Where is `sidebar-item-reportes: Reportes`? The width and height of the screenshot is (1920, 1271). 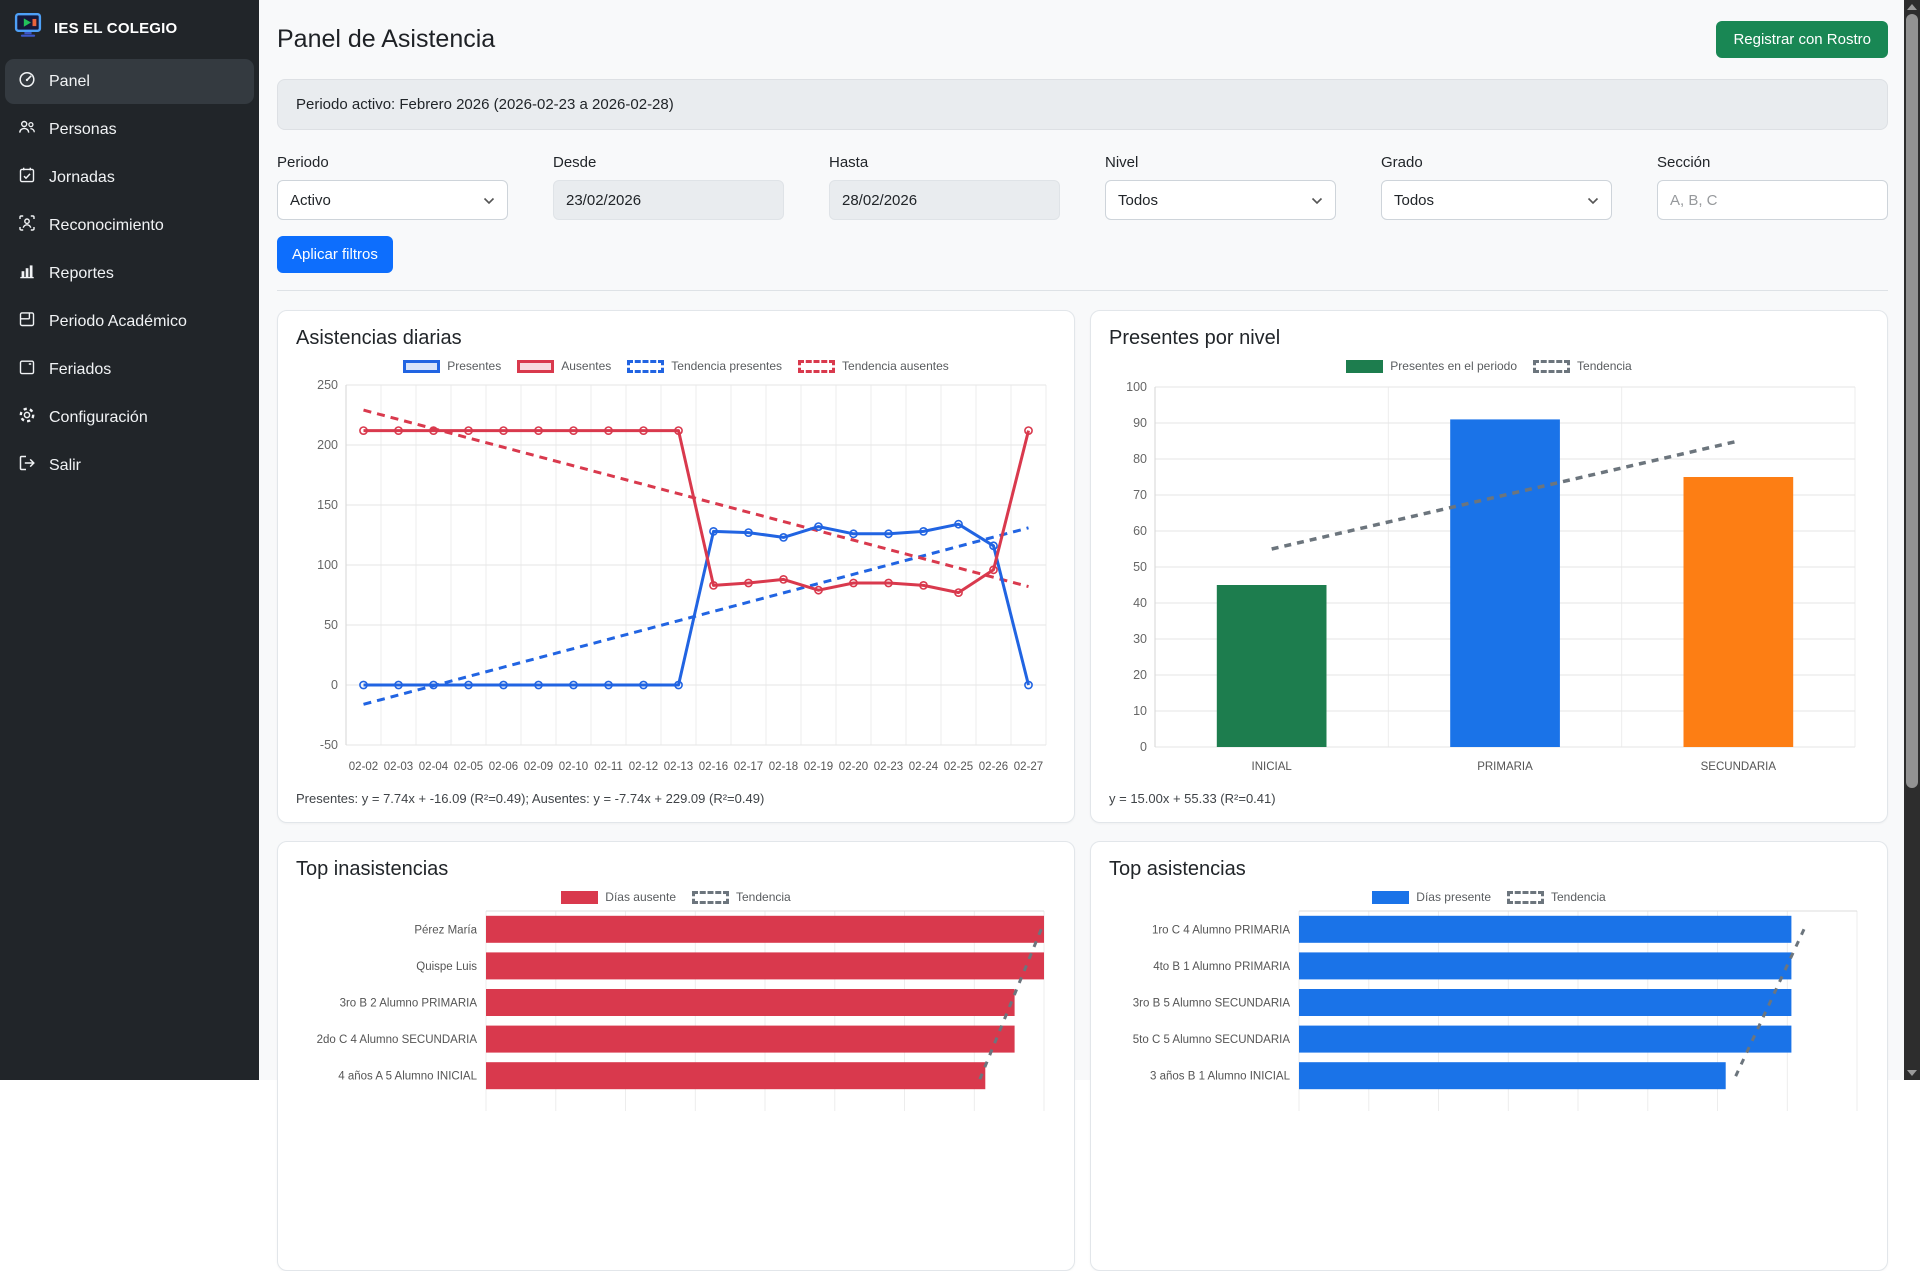
sidebar-item-reportes: Reportes is located at coordinates (129, 273).